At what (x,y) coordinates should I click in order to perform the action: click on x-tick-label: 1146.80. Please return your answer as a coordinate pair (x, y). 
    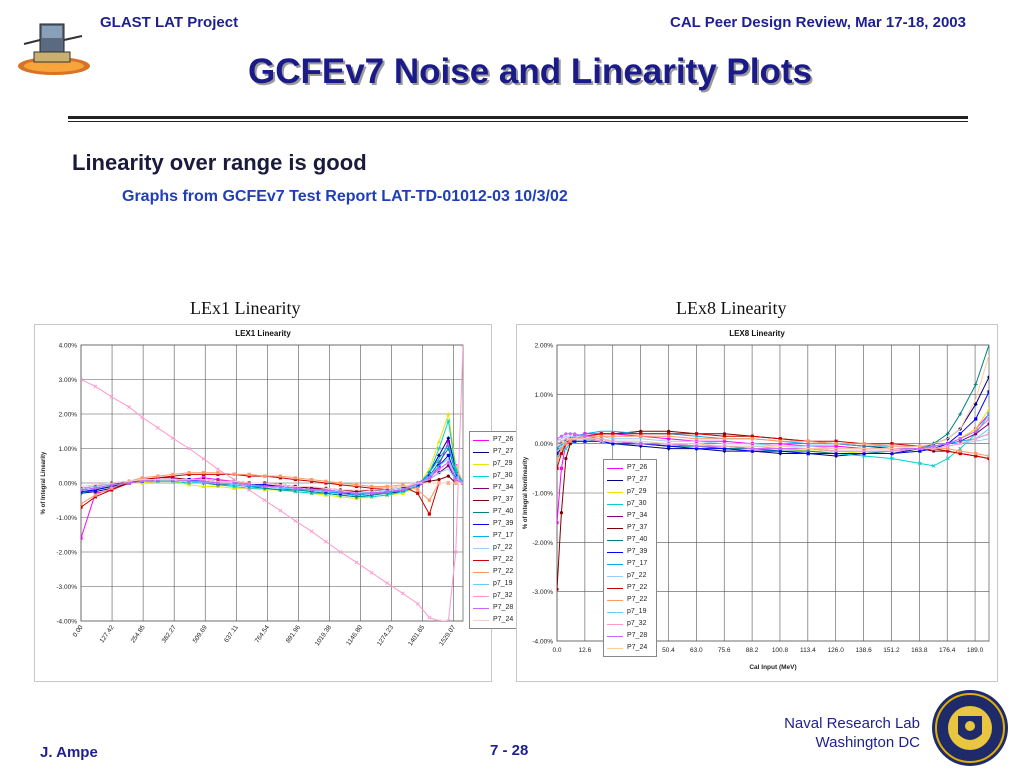
    Looking at the image, I should click on (354, 635).